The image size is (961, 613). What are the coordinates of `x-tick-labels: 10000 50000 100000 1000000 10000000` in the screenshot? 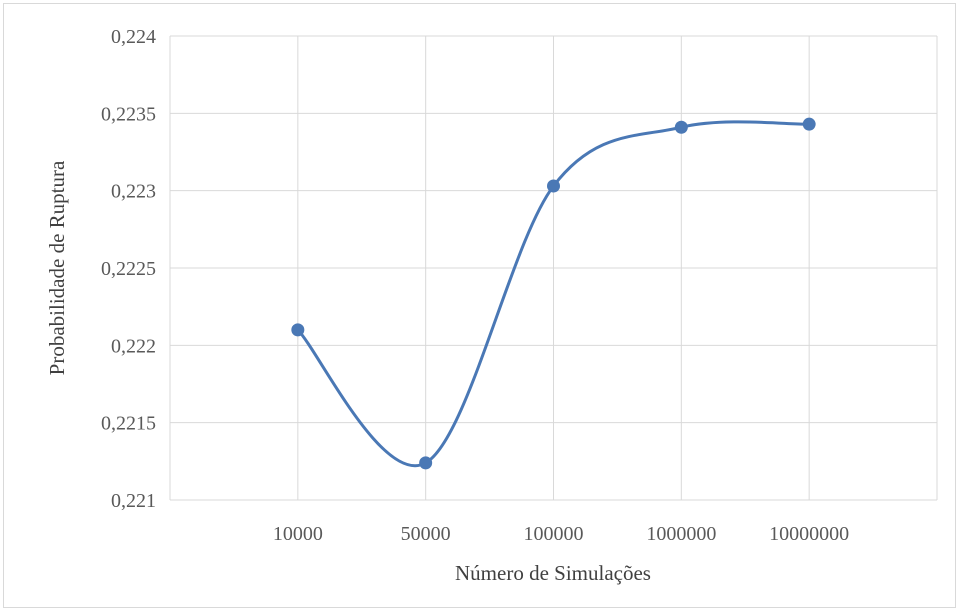 It's located at (561, 534).